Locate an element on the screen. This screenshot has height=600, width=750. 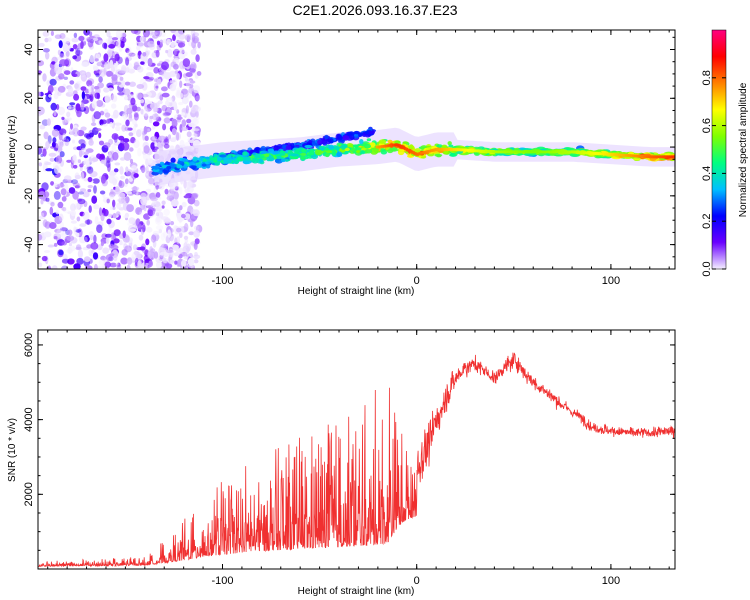
colorbar-tick-label: 0.4 is located at coordinates (707, 173).